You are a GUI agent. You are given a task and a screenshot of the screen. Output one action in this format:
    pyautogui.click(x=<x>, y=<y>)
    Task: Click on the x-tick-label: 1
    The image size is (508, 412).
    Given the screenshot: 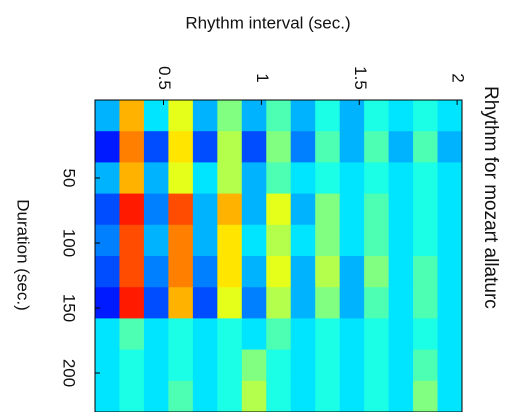 What is the action you would take?
    pyautogui.click(x=262, y=77)
    